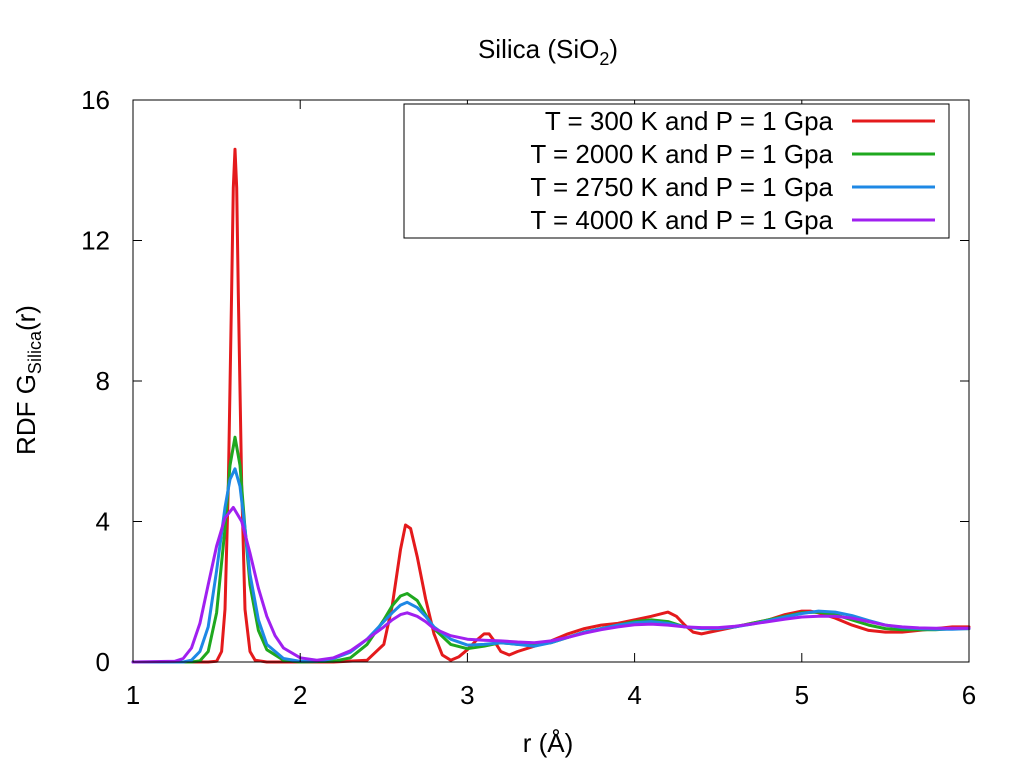 The image size is (1024, 768). What do you see at coordinates (681, 220) in the screenshot?
I see `legend-label-4: T = 4000 K and P = 1 Gpa` at bounding box center [681, 220].